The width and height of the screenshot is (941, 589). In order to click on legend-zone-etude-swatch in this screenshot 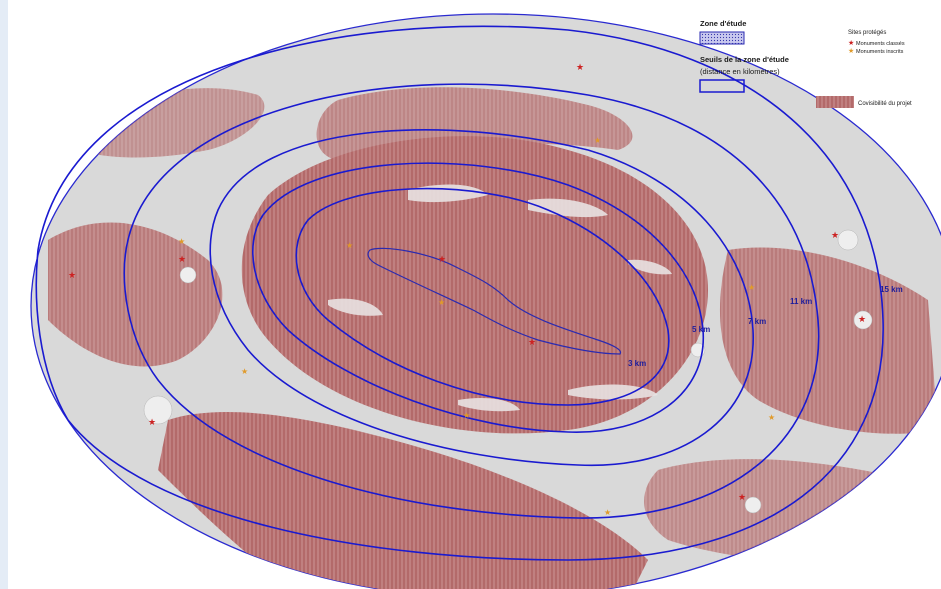, I will do `click(722, 38)`.